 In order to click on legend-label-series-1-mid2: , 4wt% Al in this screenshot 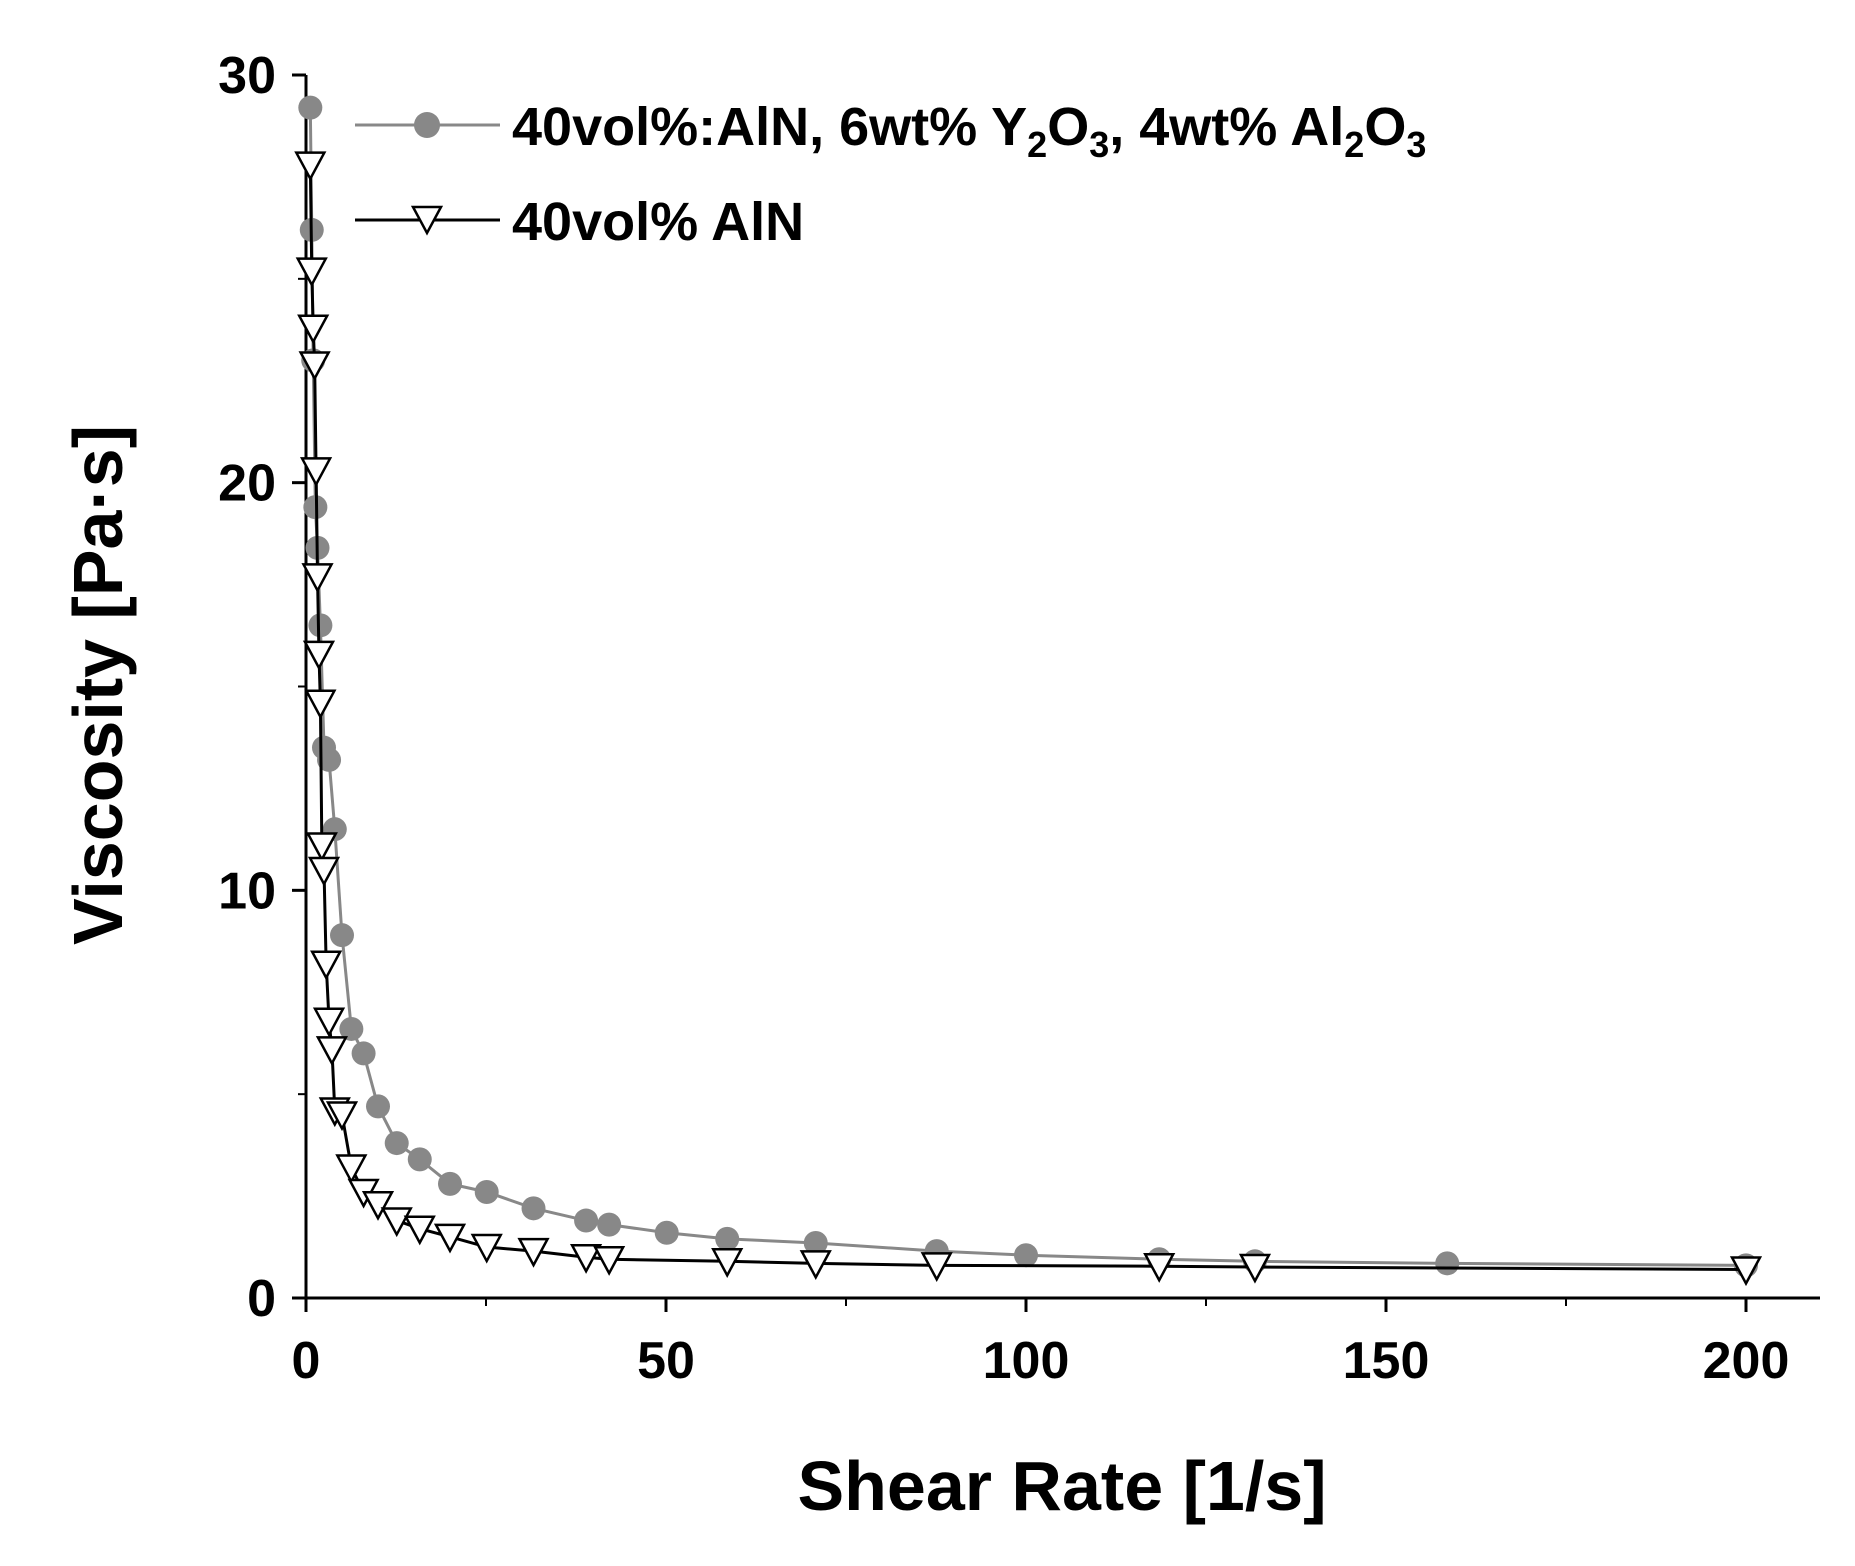, I will do `click(1226, 127)`.